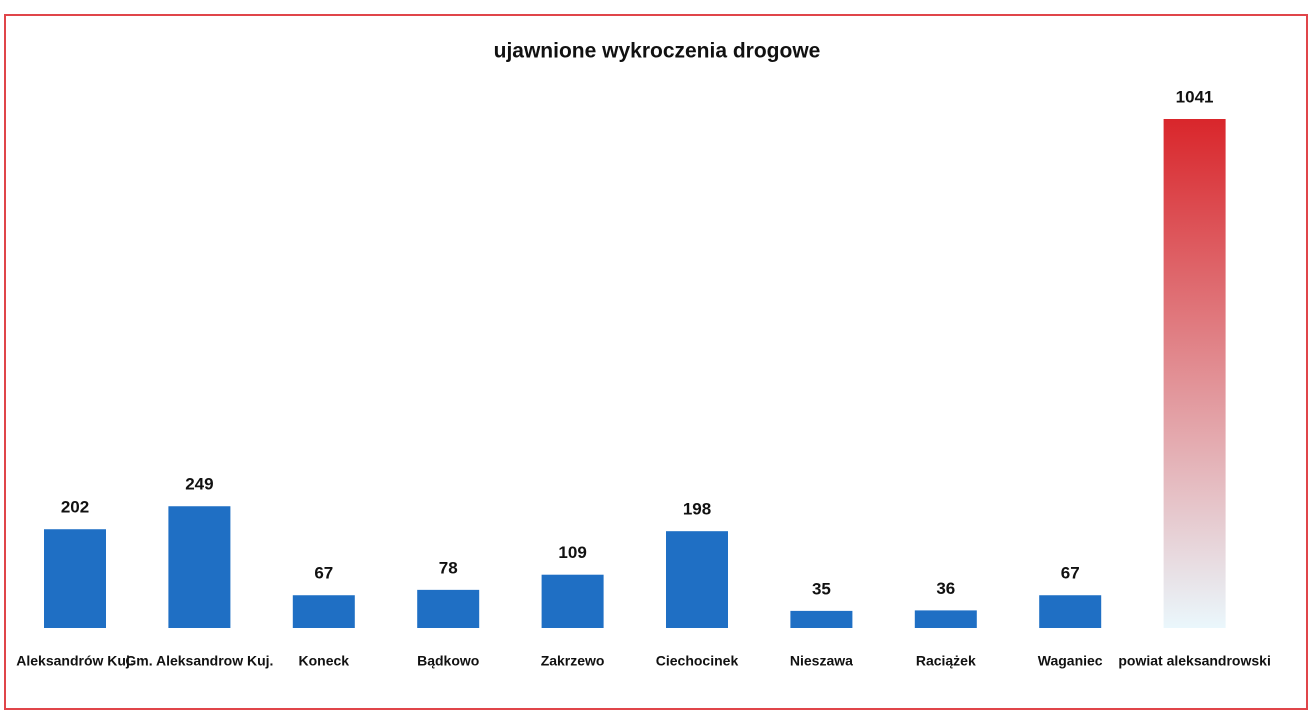  What do you see at coordinates (572, 552) in the screenshot?
I see `value-label: 109` at bounding box center [572, 552].